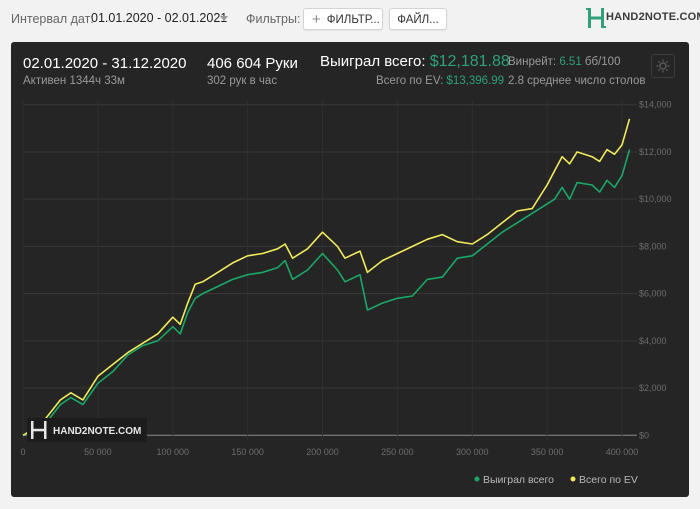  I want to click on y-tick-label: $12,000, so click(655, 152).